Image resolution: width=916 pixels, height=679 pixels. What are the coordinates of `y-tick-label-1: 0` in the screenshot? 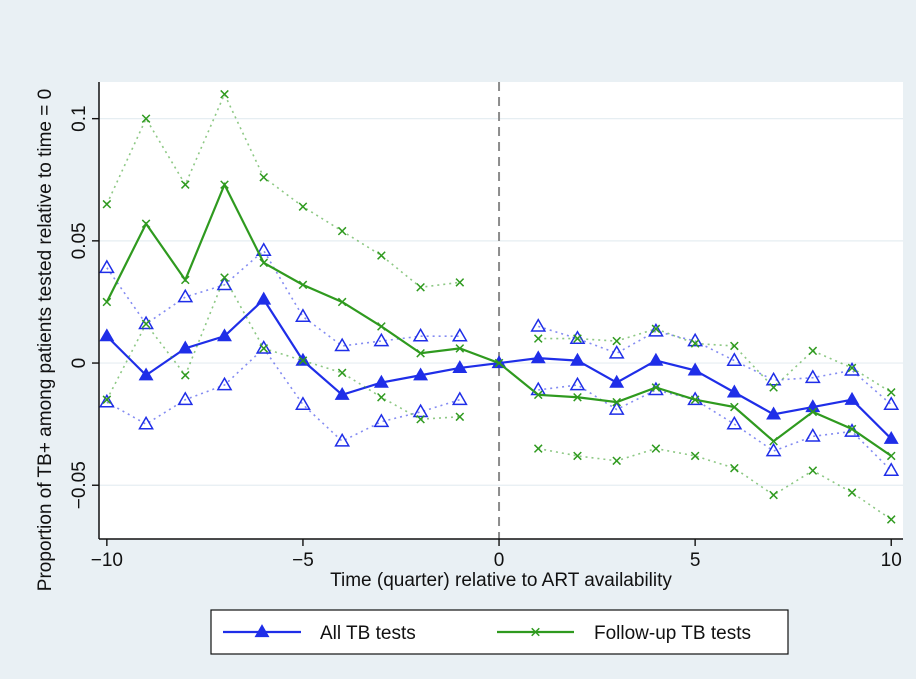 It's located at (79, 363).